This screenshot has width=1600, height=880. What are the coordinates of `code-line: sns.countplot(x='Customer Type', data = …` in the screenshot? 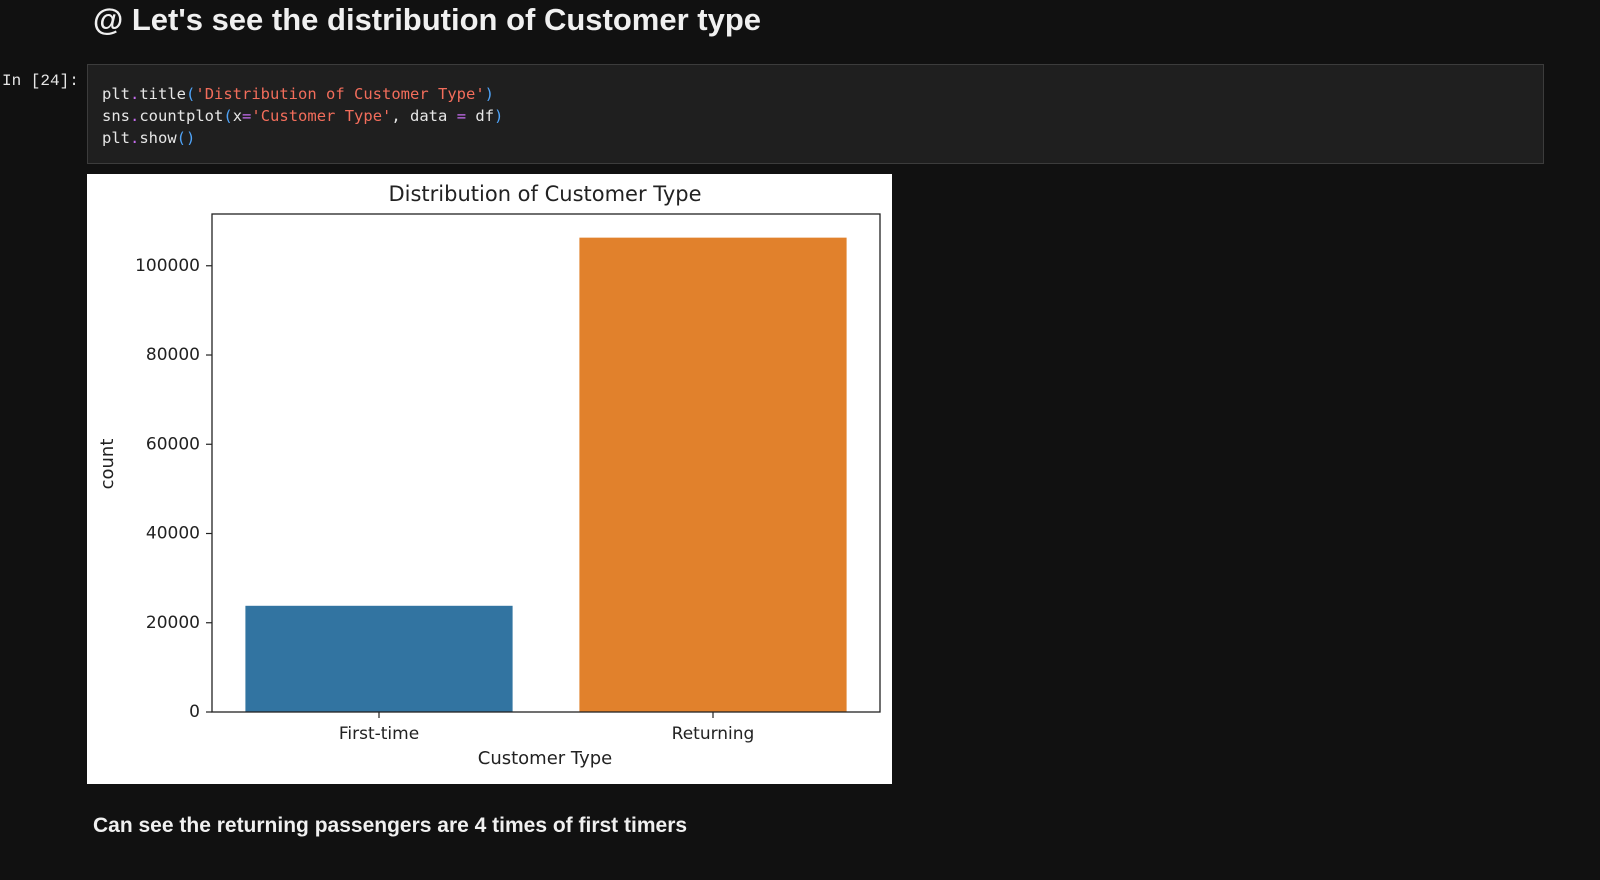 It's located at (815, 116).